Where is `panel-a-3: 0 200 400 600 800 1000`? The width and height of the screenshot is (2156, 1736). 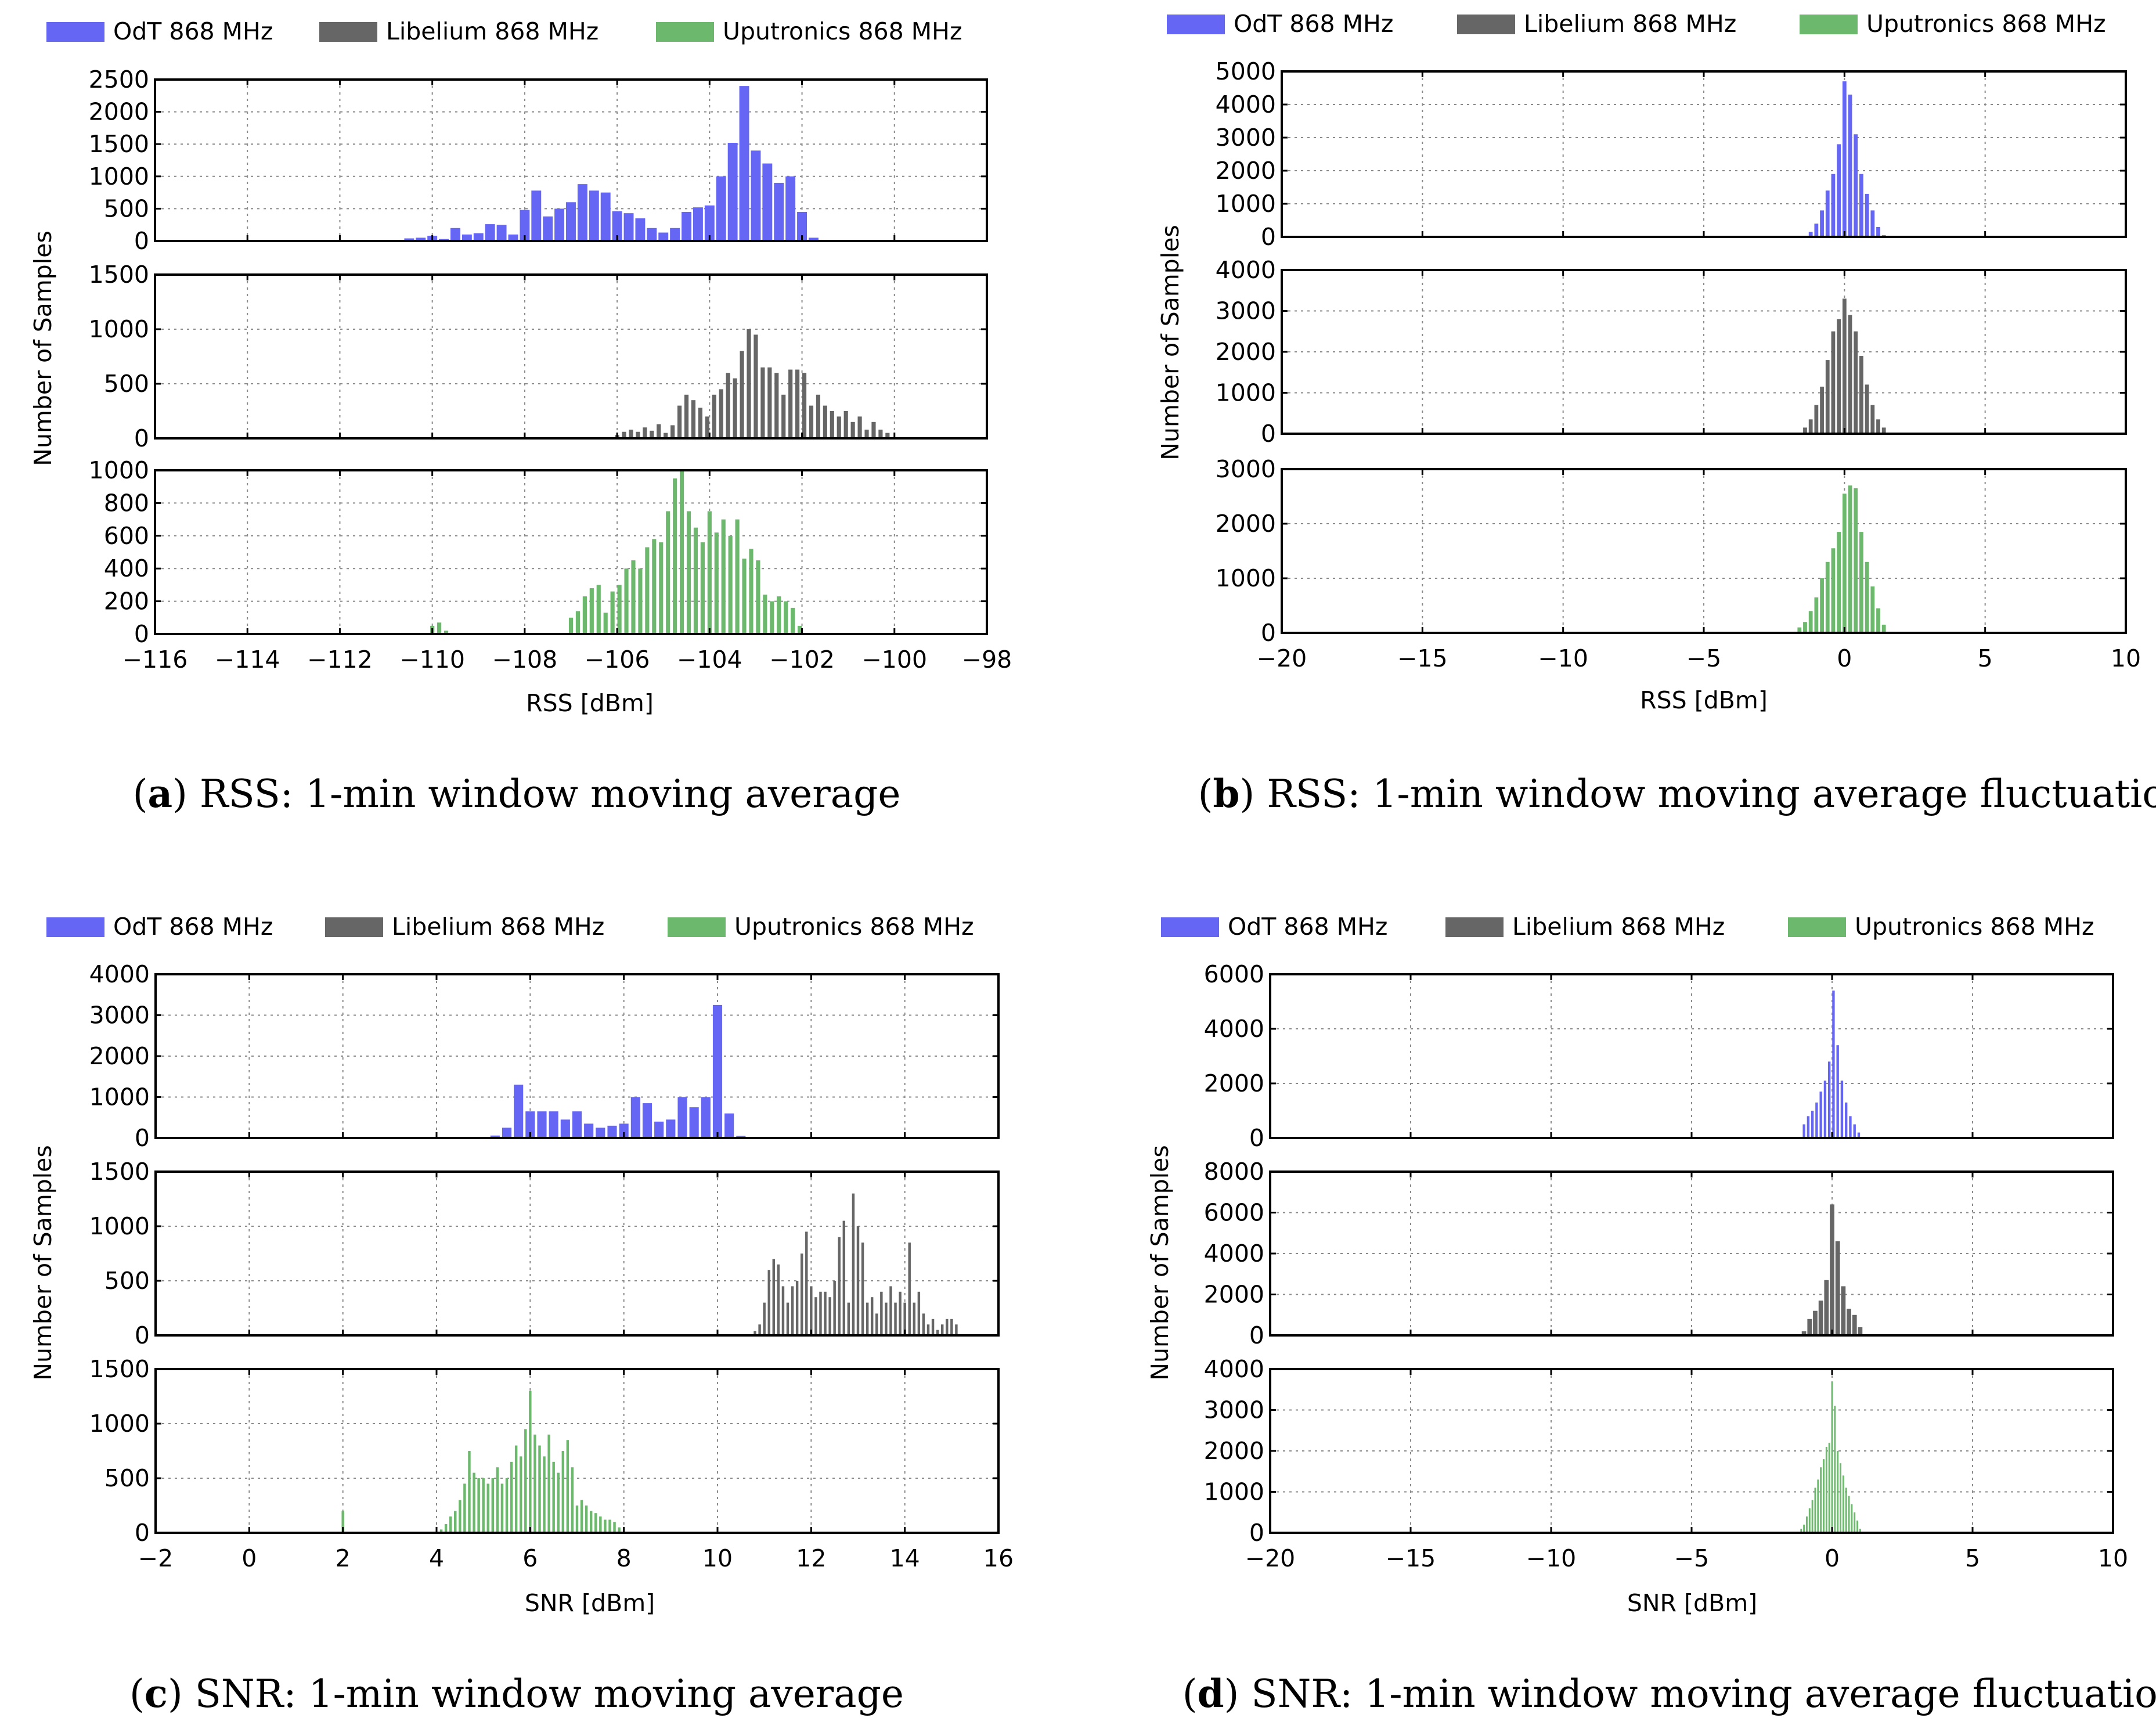
panel-a-3: 0 200 400 600 800 1000 is located at coordinates (539, 552).